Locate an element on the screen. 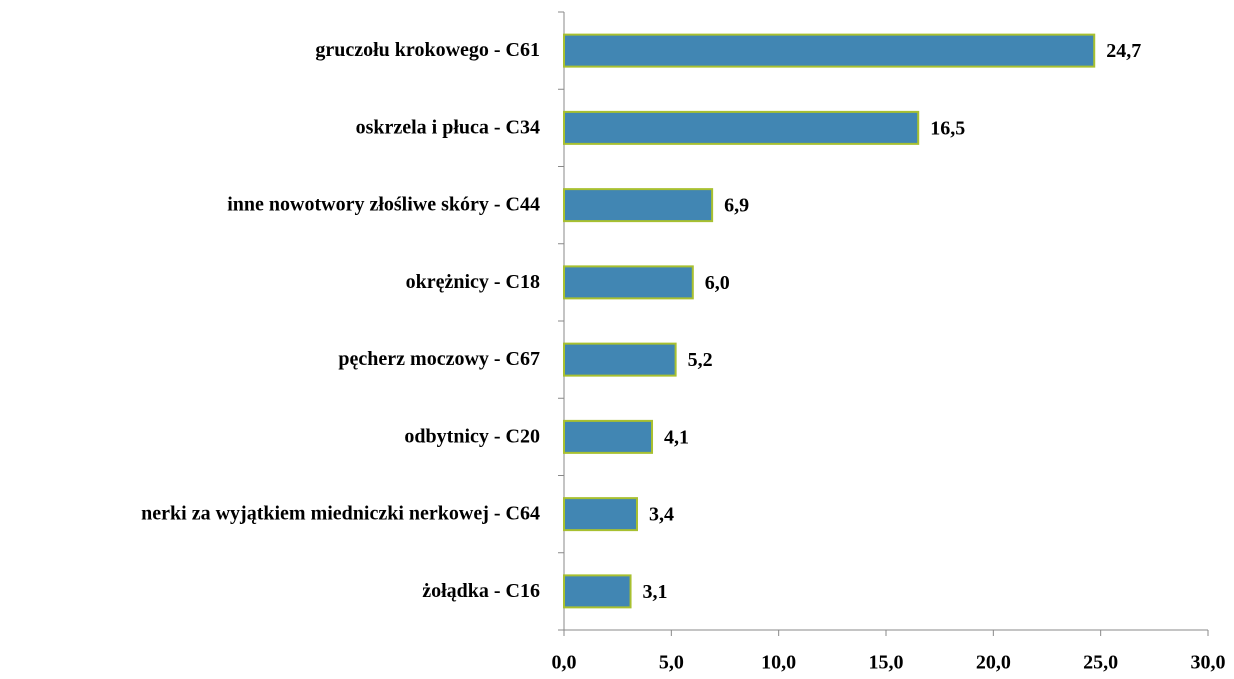 The width and height of the screenshot is (1234, 679). y-tick-label: żołądka - C16 is located at coordinates (481, 591).